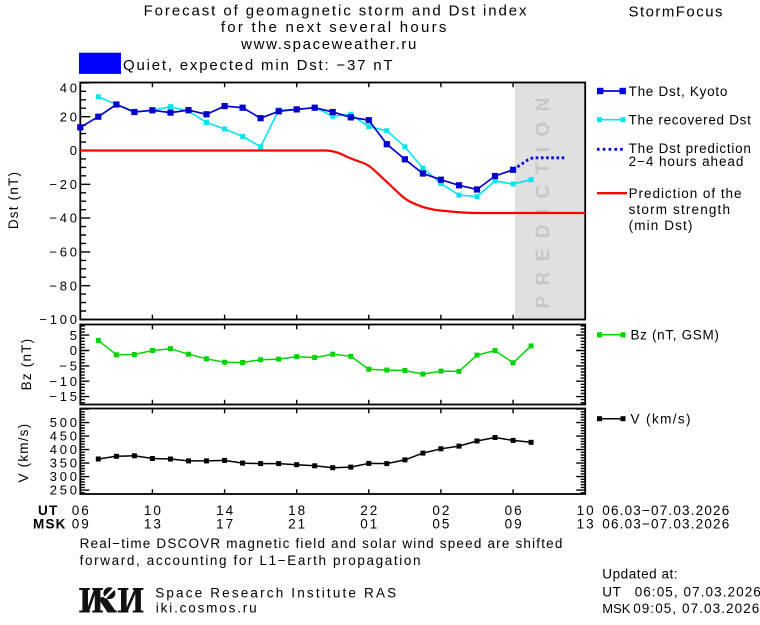  What do you see at coordinates (64, 252) in the screenshot?
I see `svg-text: −60` at bounding box center [64, 252].